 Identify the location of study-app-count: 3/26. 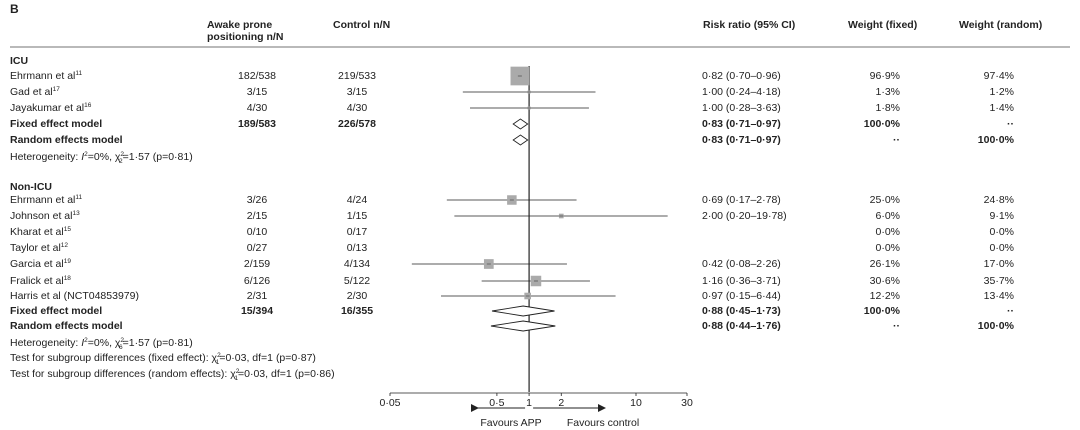
(257, 200).